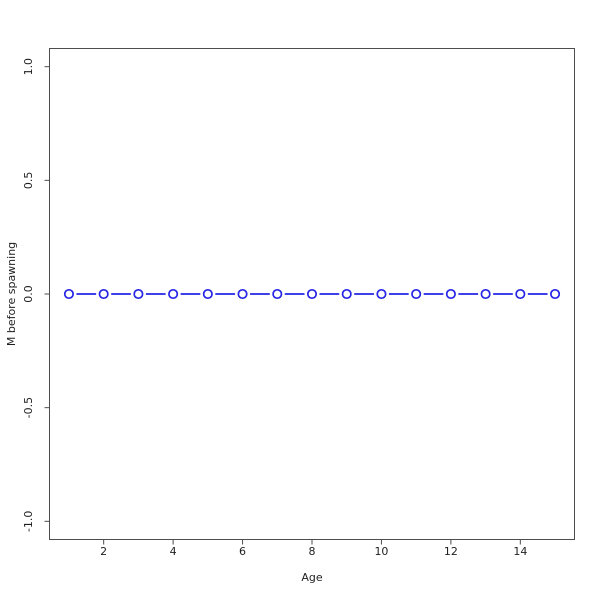 This screenshot has height=600, width=600. Describe the element at coordinates (173, 551) in the screenshot. I see `x-tick-label: 4` at that location.